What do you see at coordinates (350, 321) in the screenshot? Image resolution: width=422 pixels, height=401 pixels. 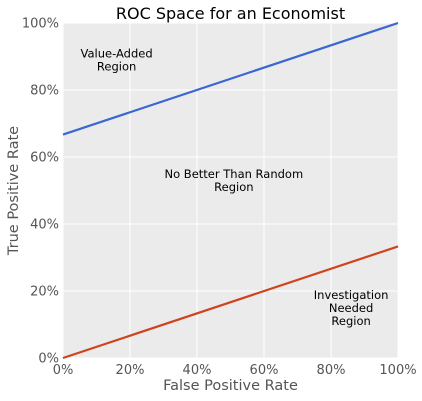 I see `annotation-3-line: Region` at bounding box center [350, 321].